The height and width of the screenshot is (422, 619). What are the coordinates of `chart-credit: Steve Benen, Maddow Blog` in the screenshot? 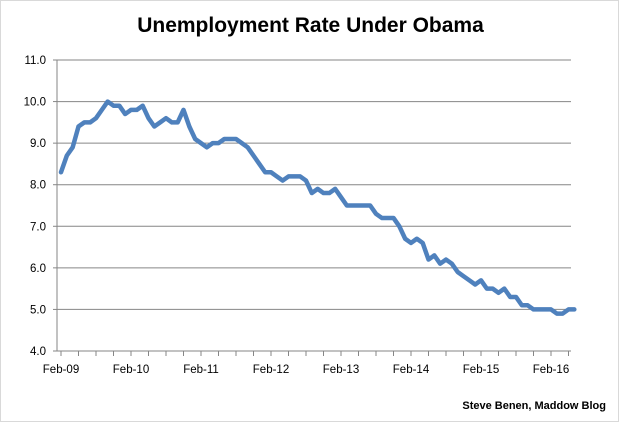 It's located at (534, 406).